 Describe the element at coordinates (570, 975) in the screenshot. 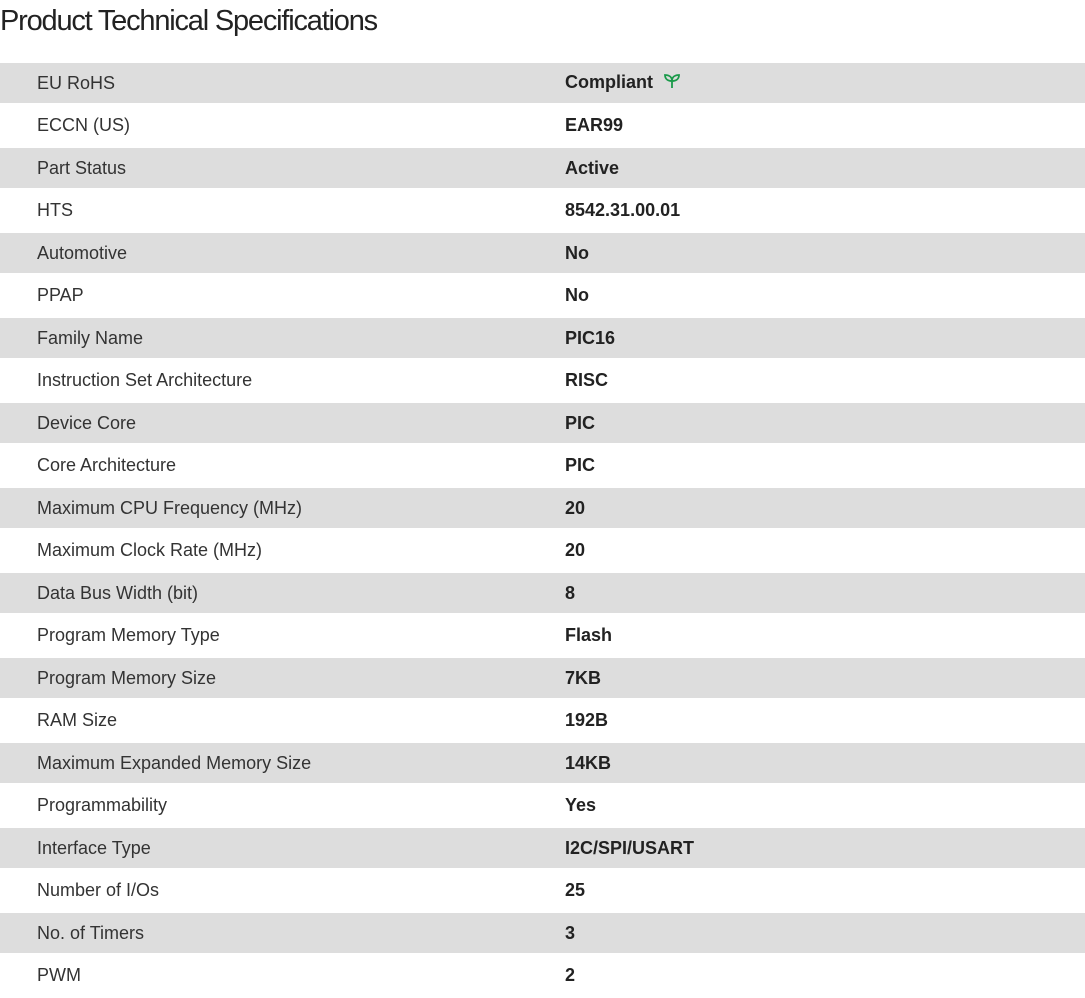

I see `spec-value-text: 2` at that location.